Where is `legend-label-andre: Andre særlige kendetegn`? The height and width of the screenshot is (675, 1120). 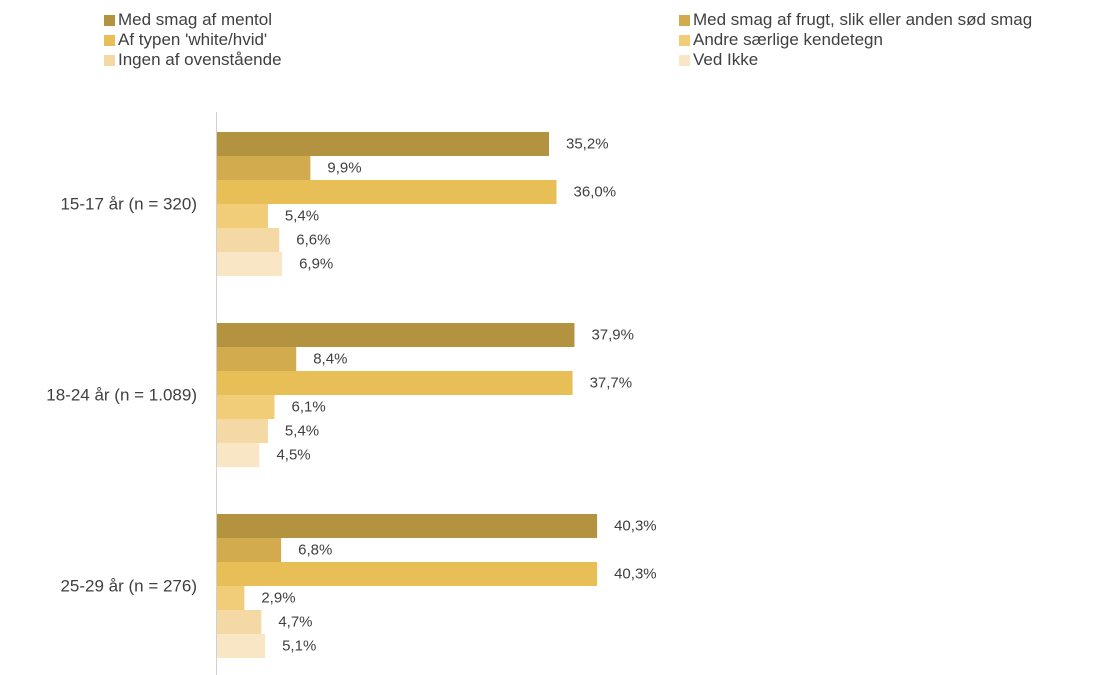 legend-label-andre: Andre særlige kendetegn is located at coordinates (788, 39).